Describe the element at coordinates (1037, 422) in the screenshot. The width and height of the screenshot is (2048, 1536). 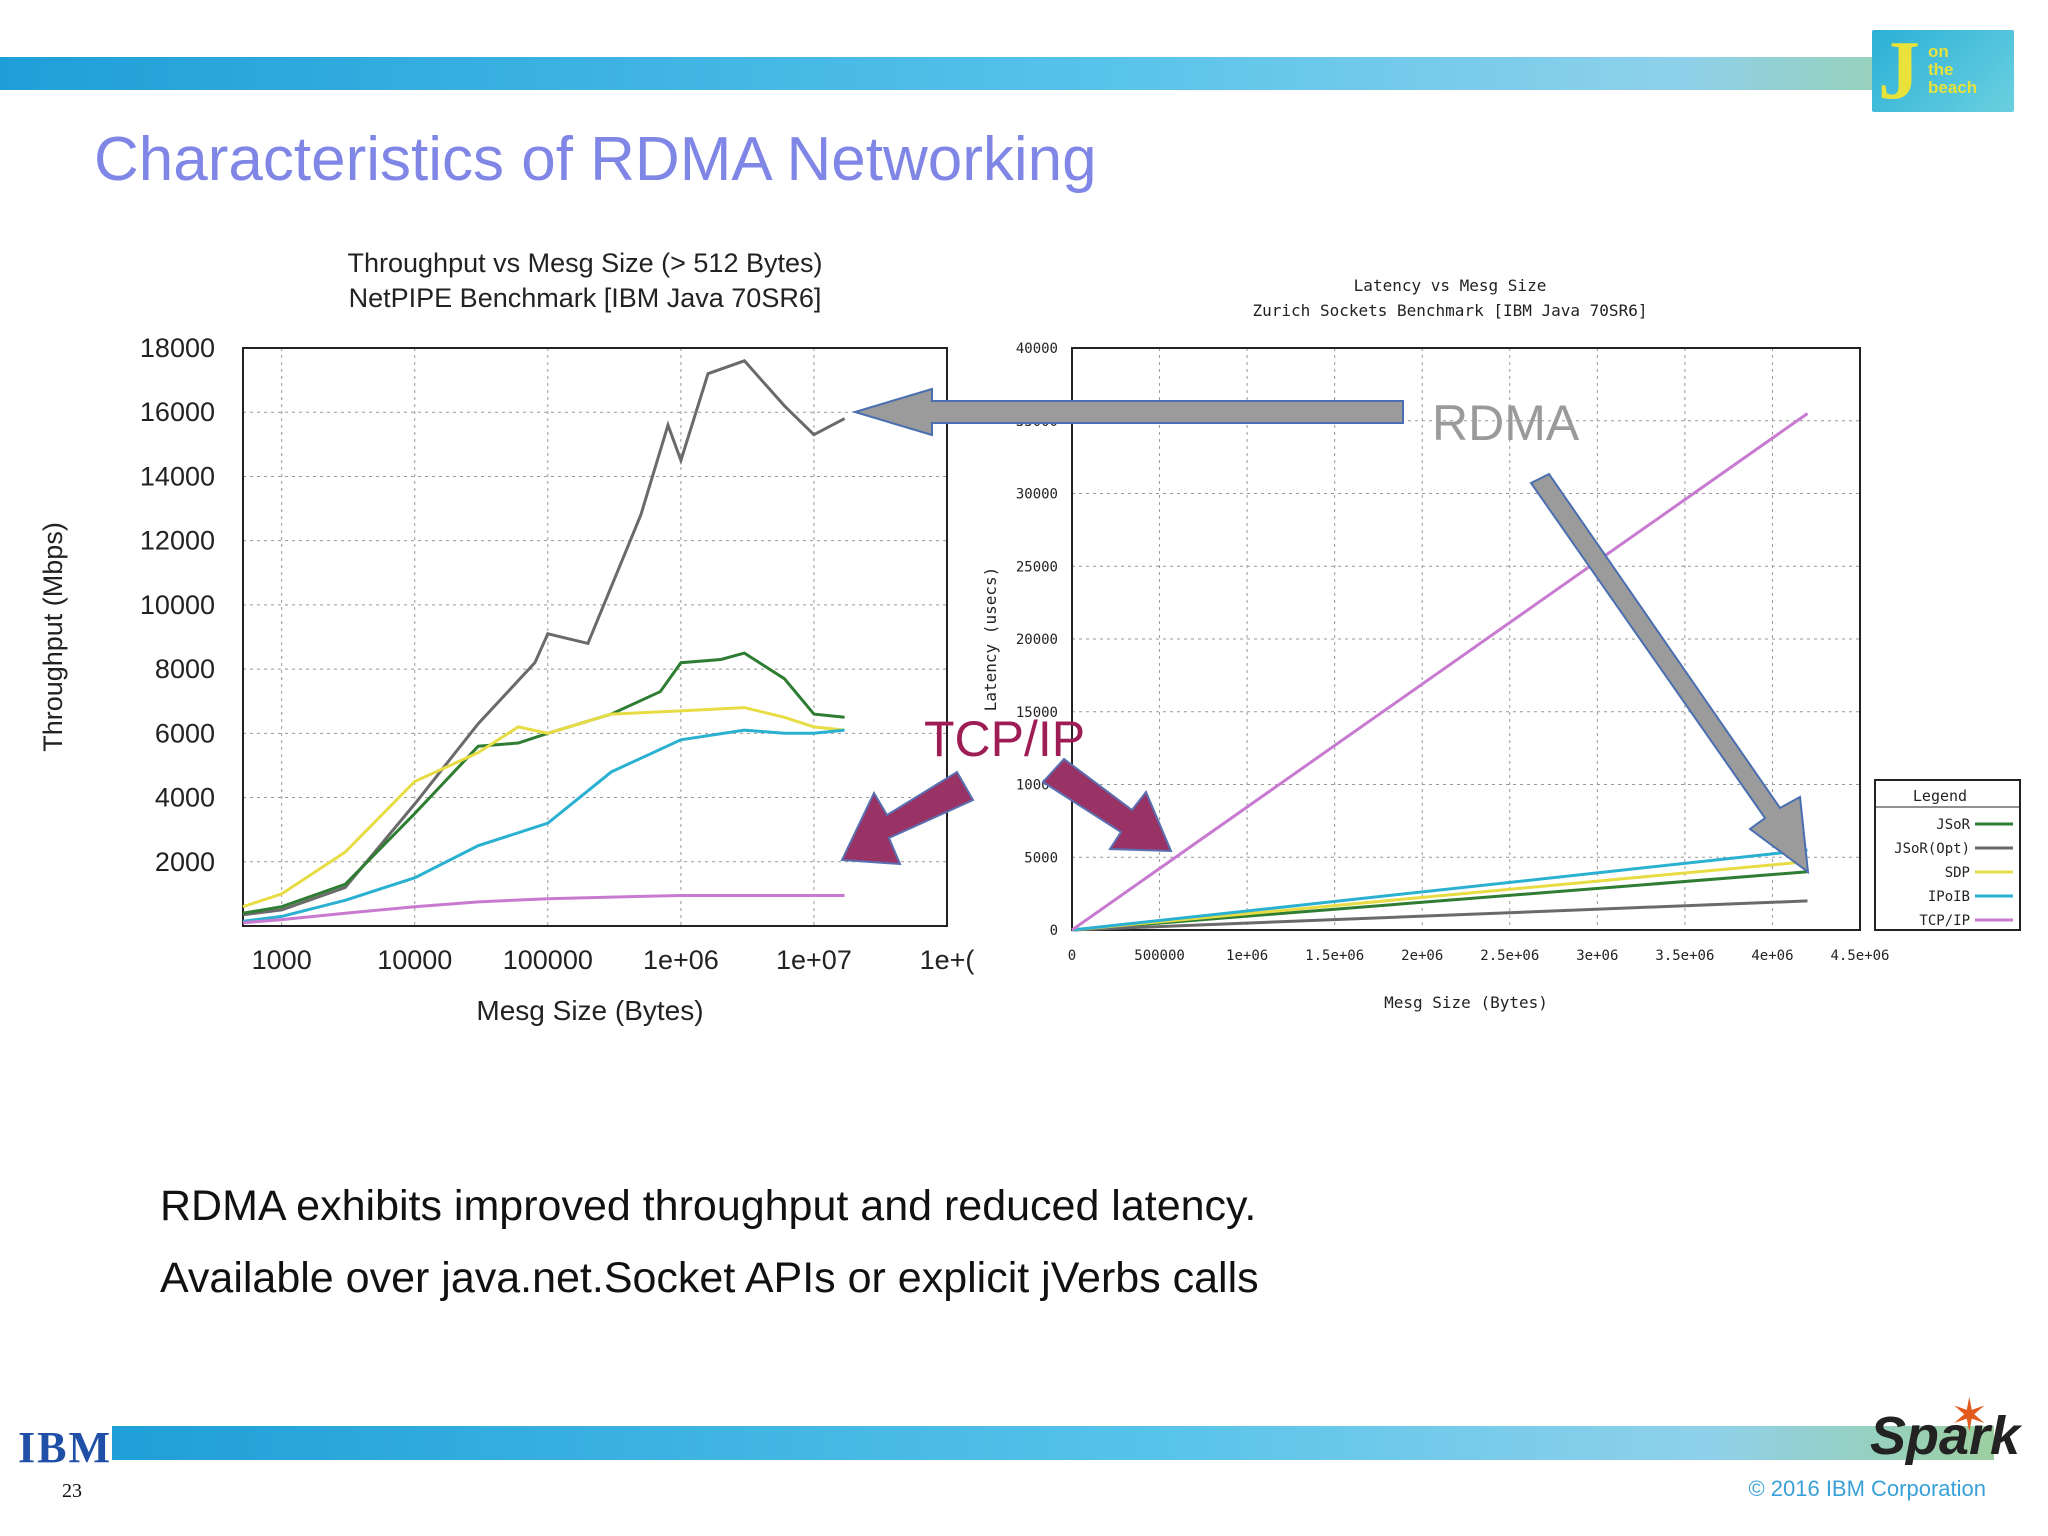
I see `y-tick-label: 35000` at that location.